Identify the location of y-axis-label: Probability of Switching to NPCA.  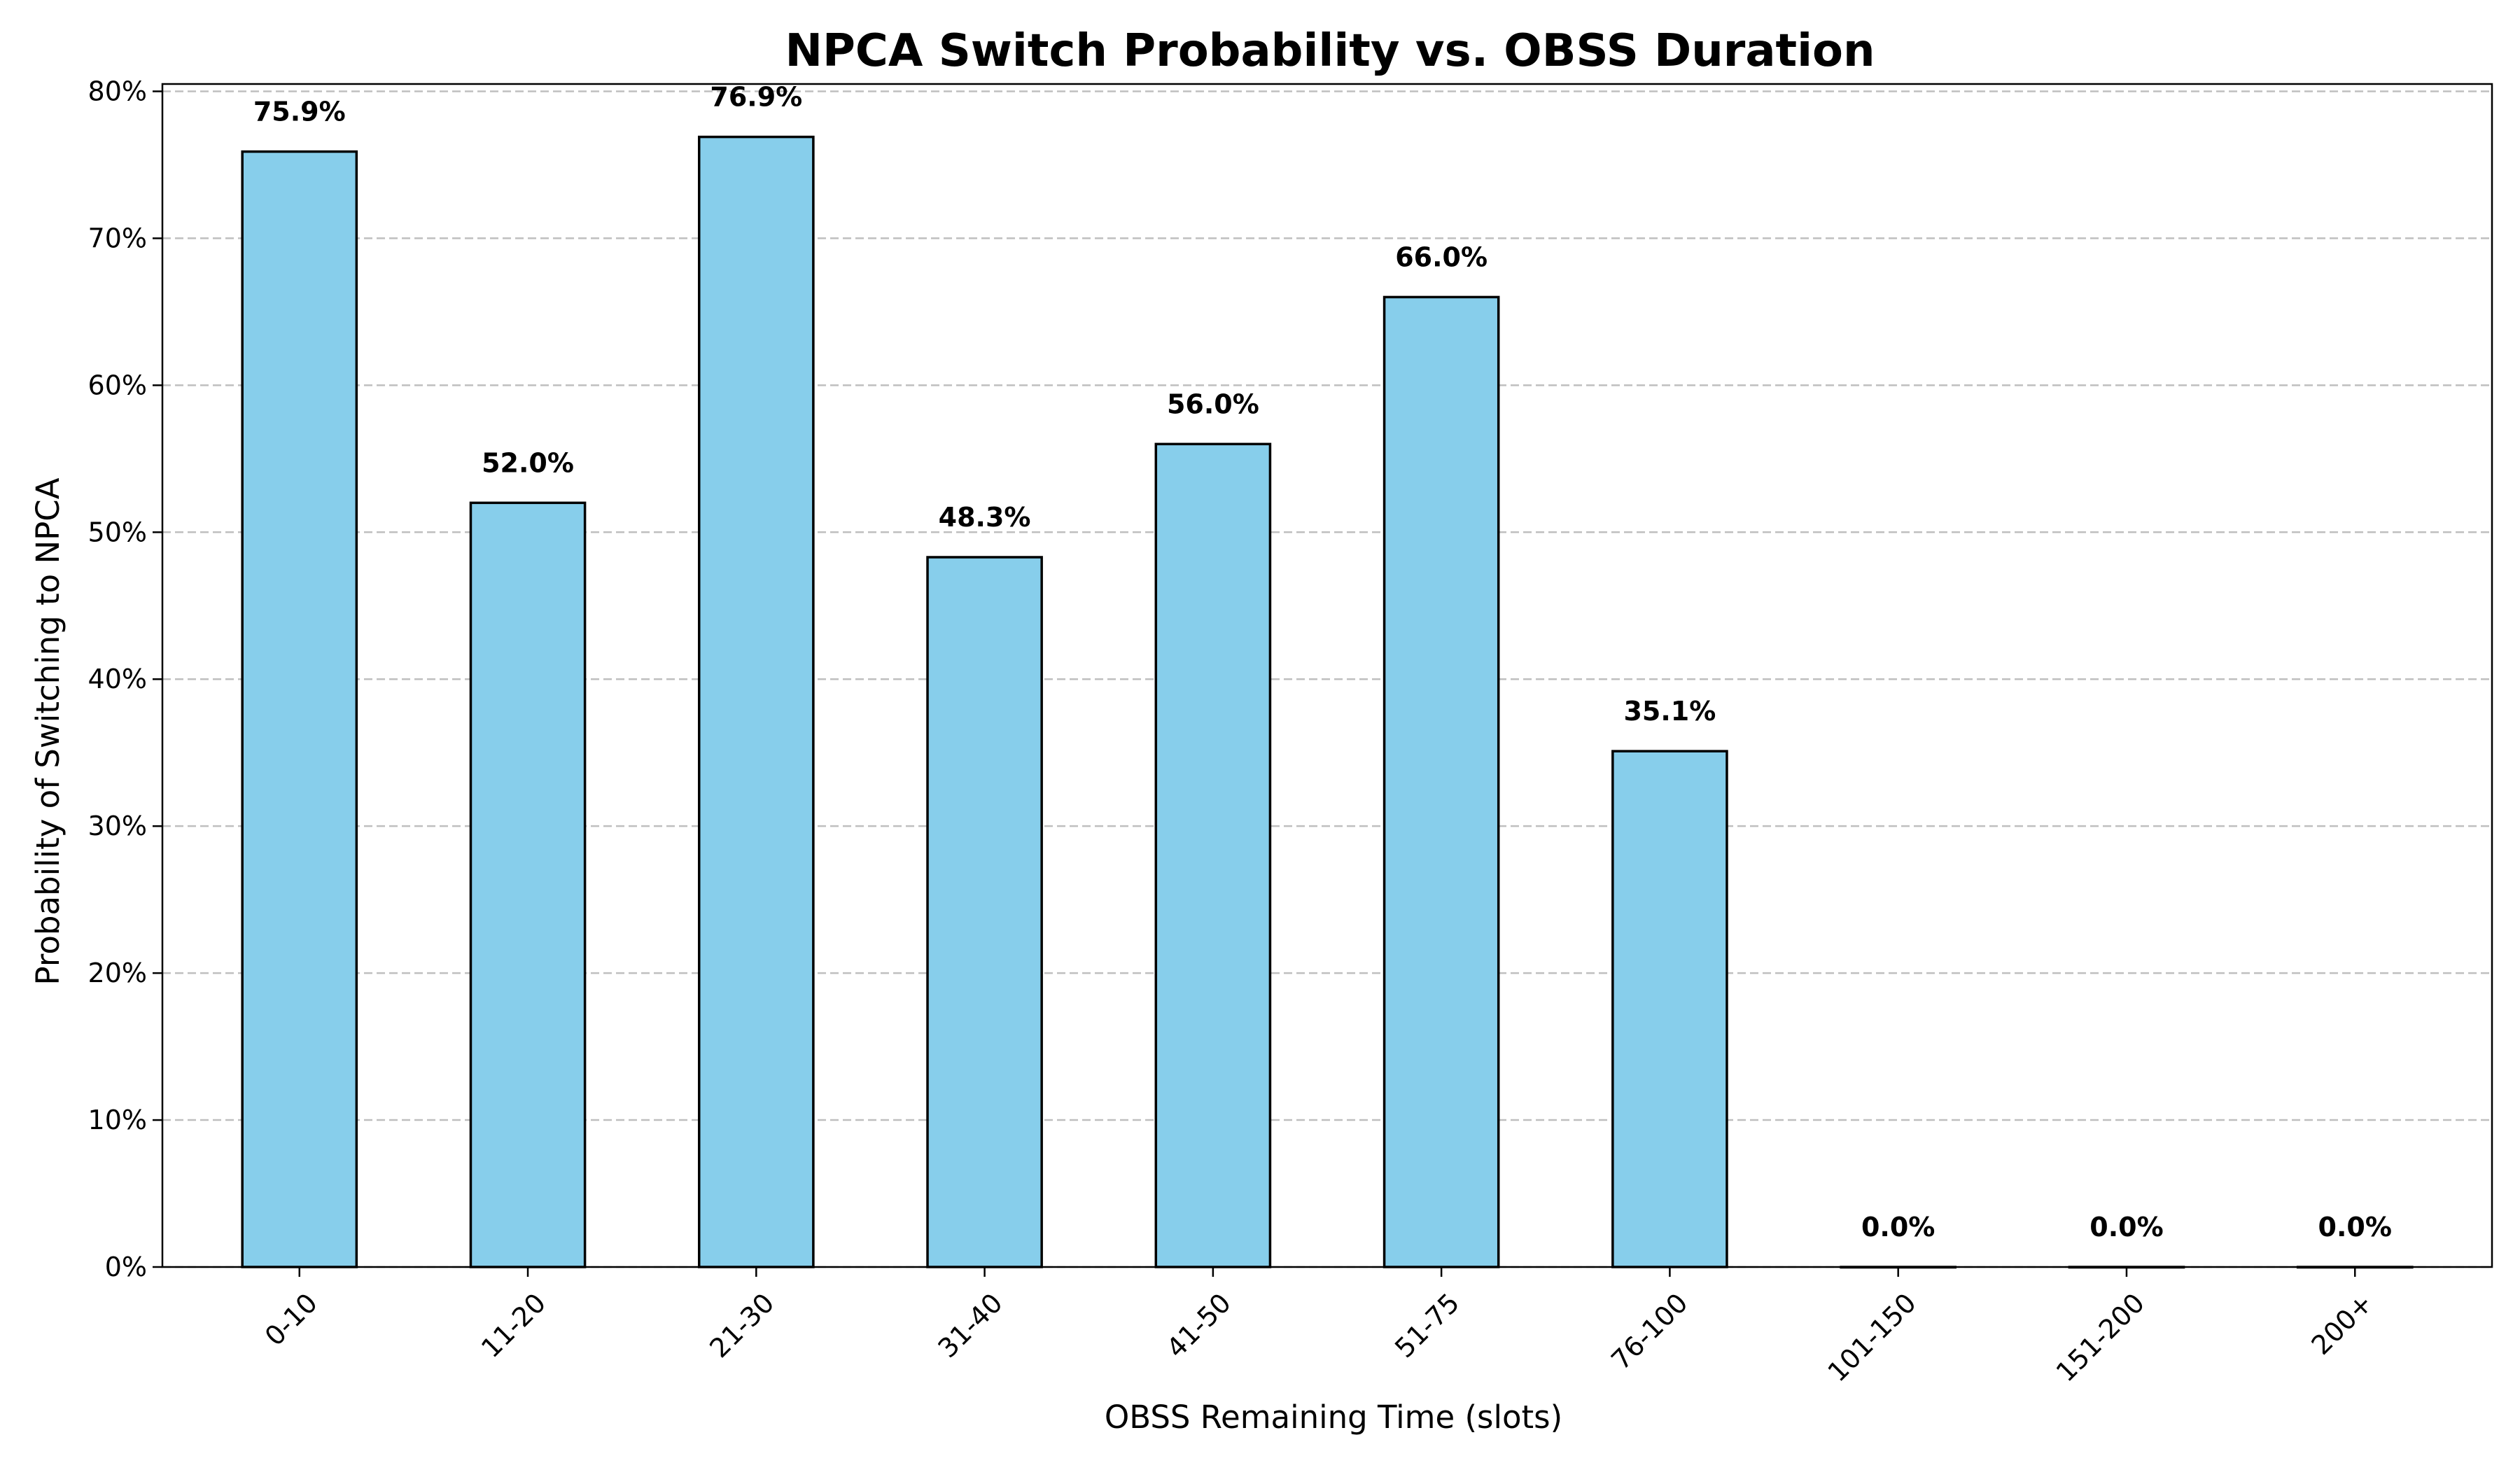
(47, 731).